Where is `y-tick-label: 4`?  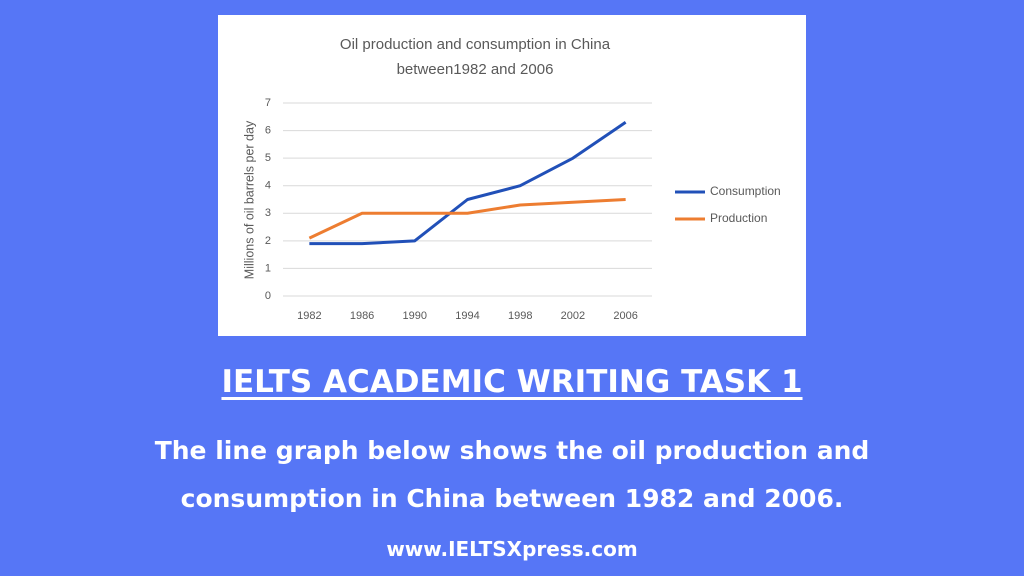 y-tick-label: 4 is located at coordinates (268, 186).